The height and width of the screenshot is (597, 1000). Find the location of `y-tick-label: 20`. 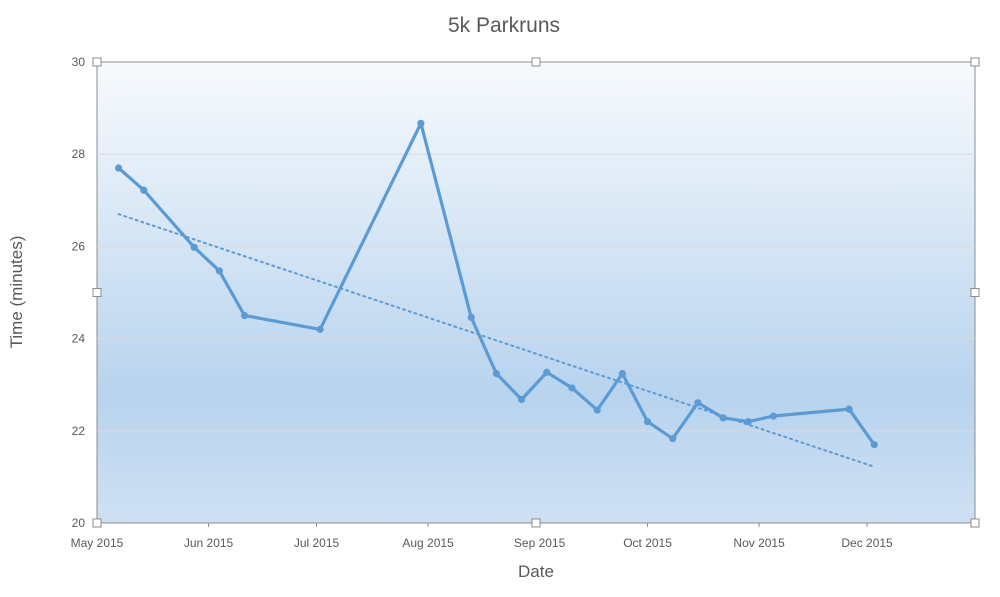

y-tick-label: 20 is located at coordinates (79, 523).